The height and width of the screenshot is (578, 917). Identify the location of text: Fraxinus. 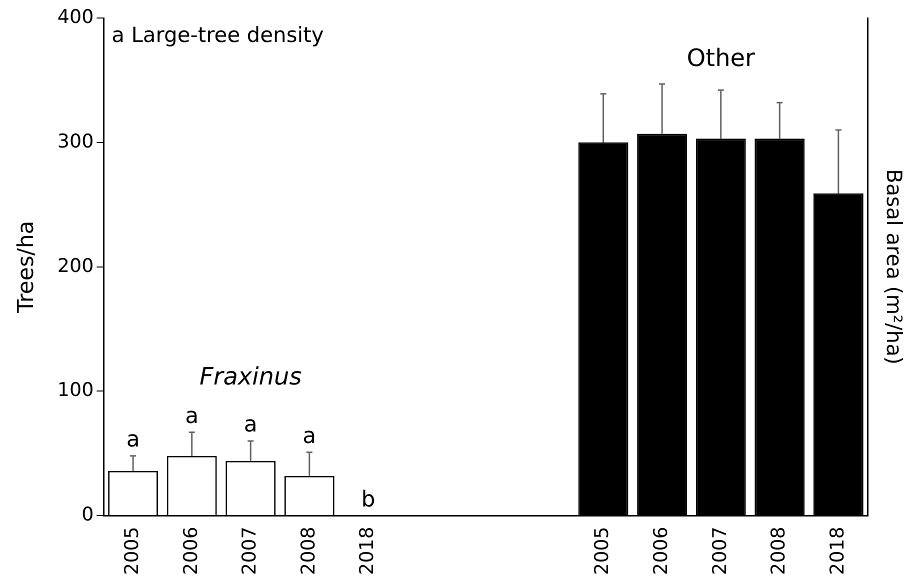
(251, 376).